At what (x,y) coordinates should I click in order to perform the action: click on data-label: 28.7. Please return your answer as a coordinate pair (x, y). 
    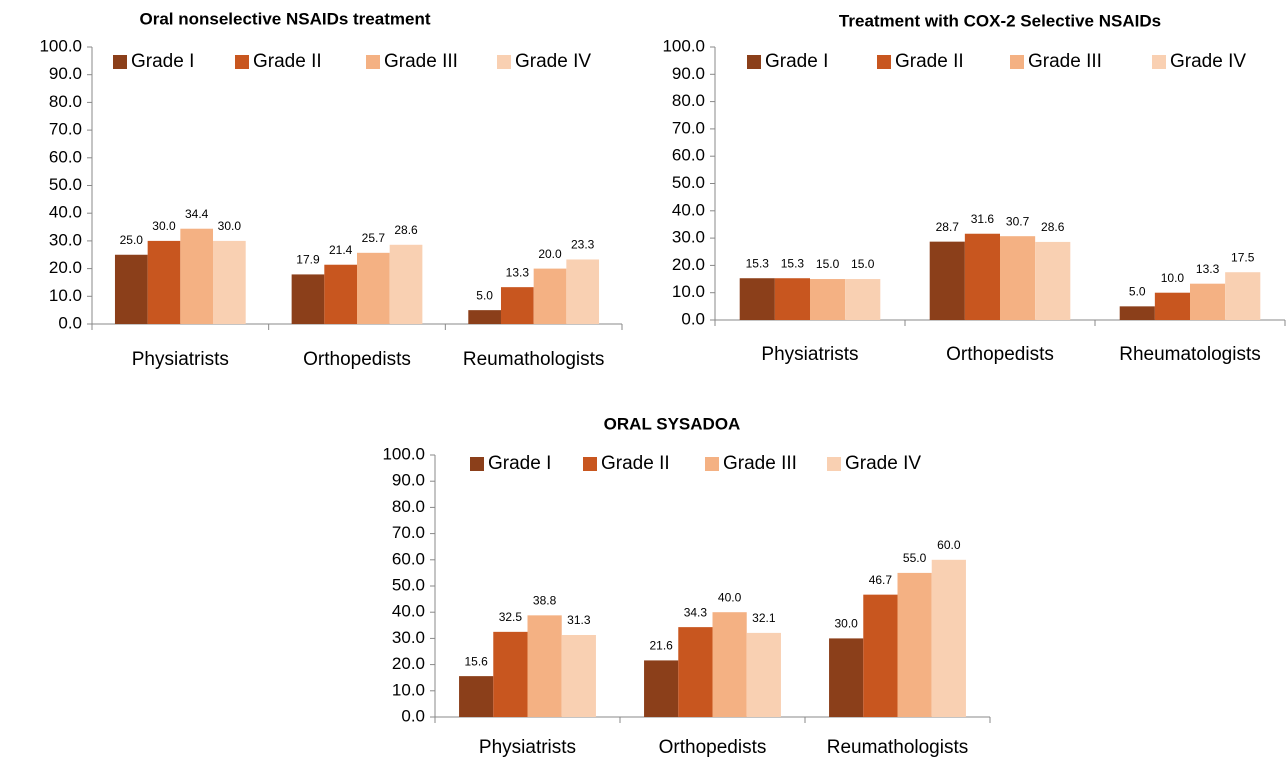
    Looking at the image, I should click on (948, 227).